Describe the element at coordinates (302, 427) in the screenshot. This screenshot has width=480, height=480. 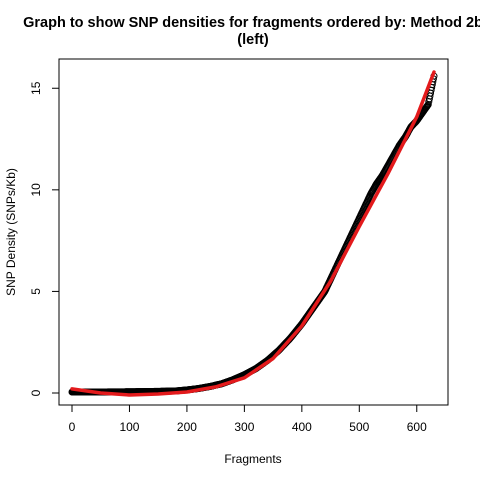
I see `x-tick-label: 400` at that location.